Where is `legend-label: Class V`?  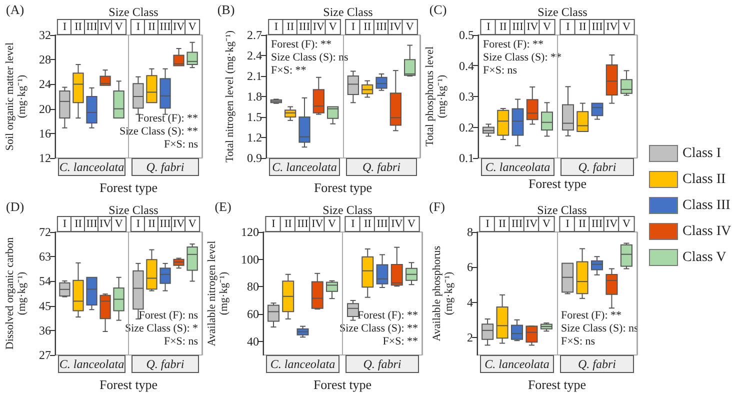
legend-label: Class V is located at coordinates (704, 257).